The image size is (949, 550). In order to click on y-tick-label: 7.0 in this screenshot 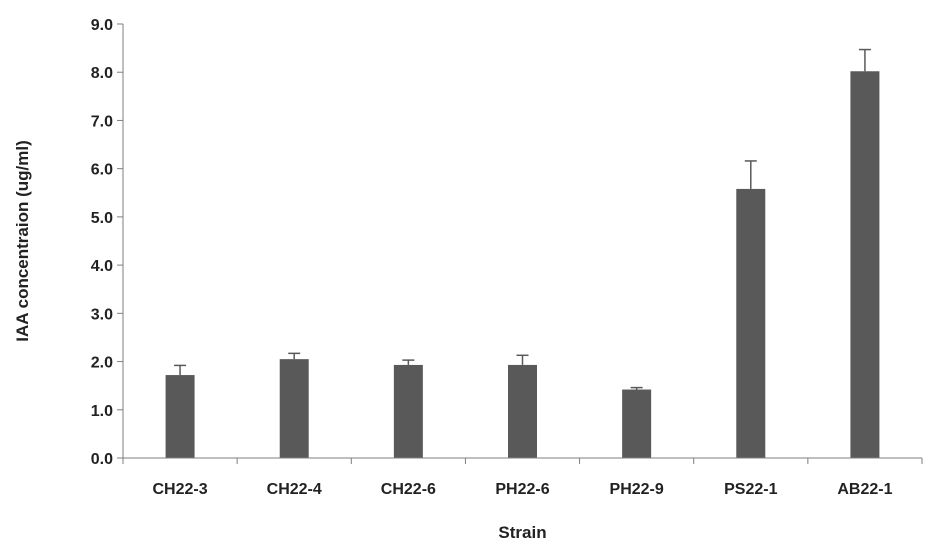, I will do `click(102, 121)`.